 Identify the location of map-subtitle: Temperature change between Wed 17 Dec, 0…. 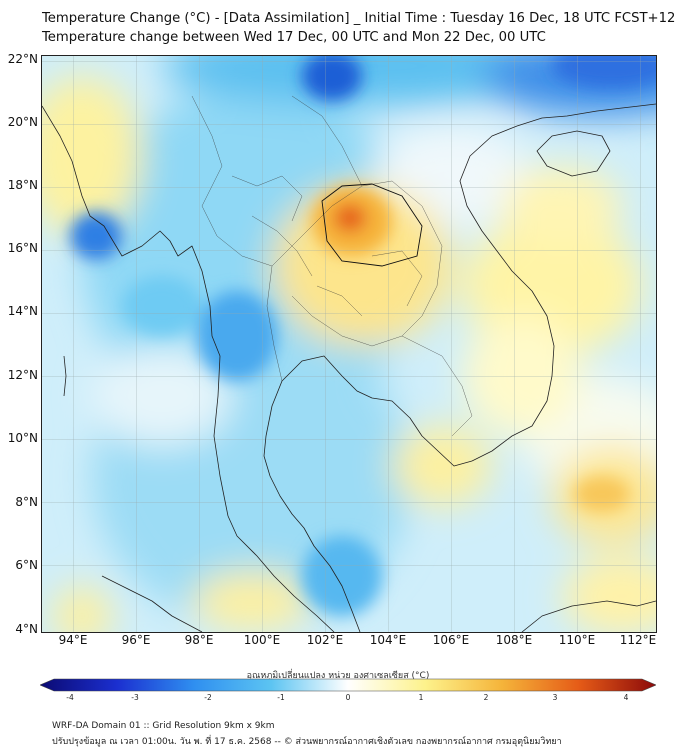
(294, 37).